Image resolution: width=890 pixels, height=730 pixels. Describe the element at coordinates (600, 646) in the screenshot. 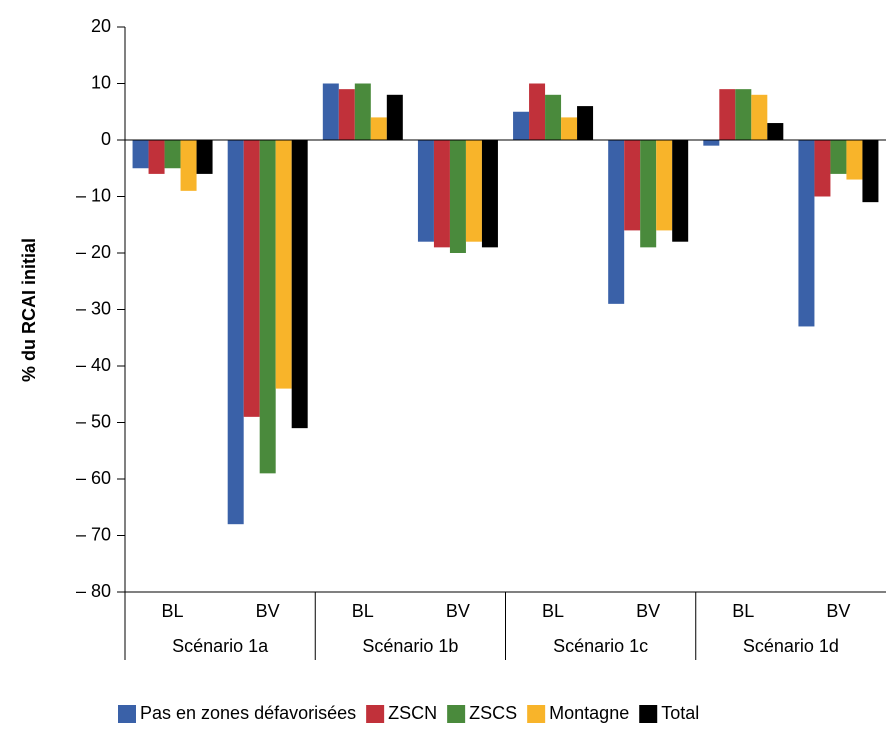

I see `group-label: Scénario 1c` at that location.